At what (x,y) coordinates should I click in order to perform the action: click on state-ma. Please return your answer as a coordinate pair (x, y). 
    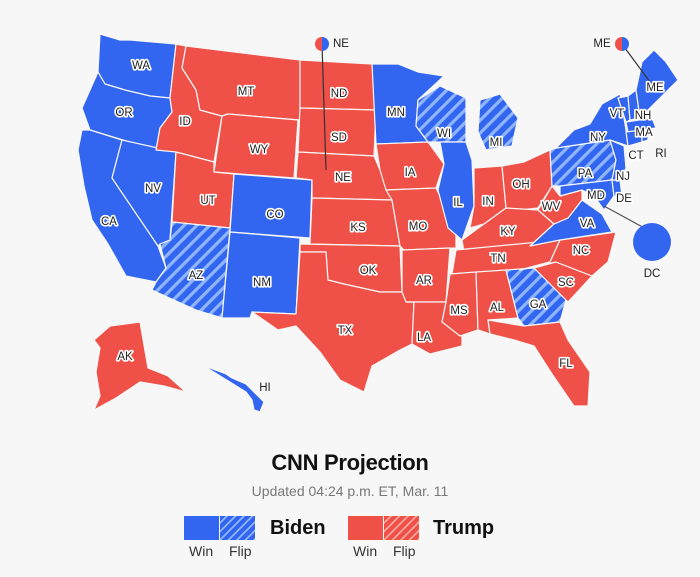
    Looking at the image, I should click on (641, 125).